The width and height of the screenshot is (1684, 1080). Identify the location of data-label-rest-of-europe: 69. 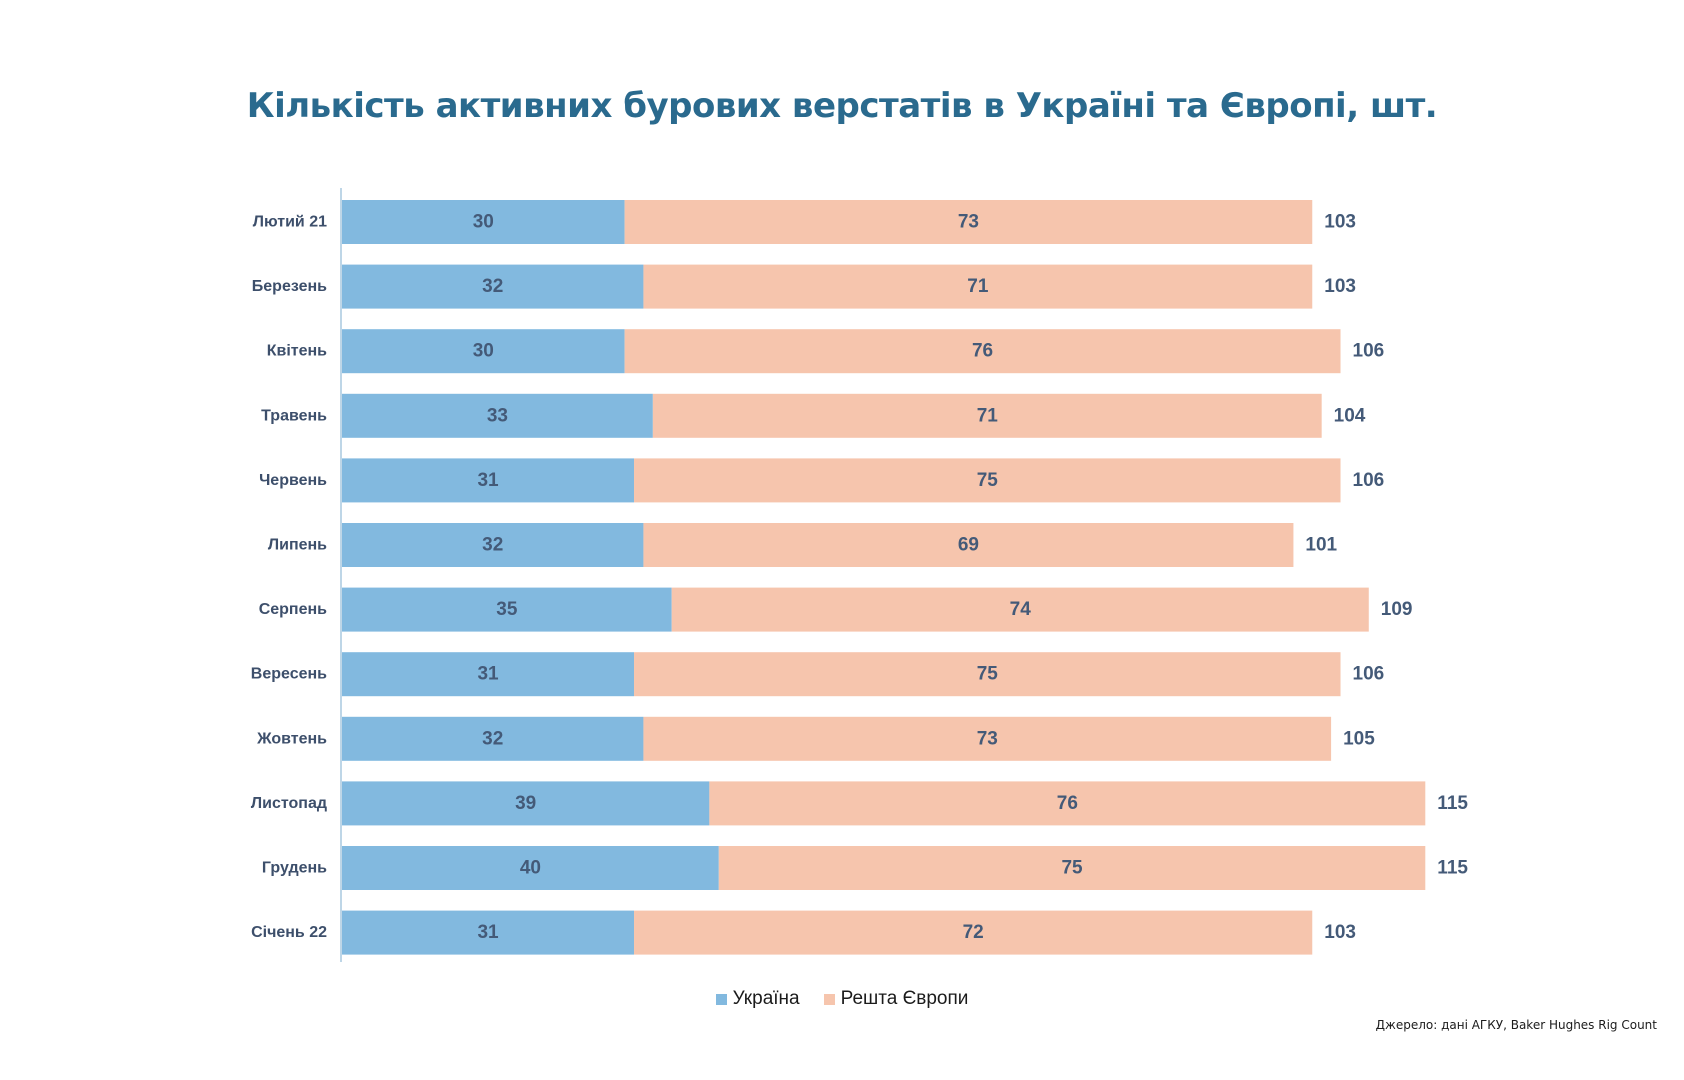
(968, 545).